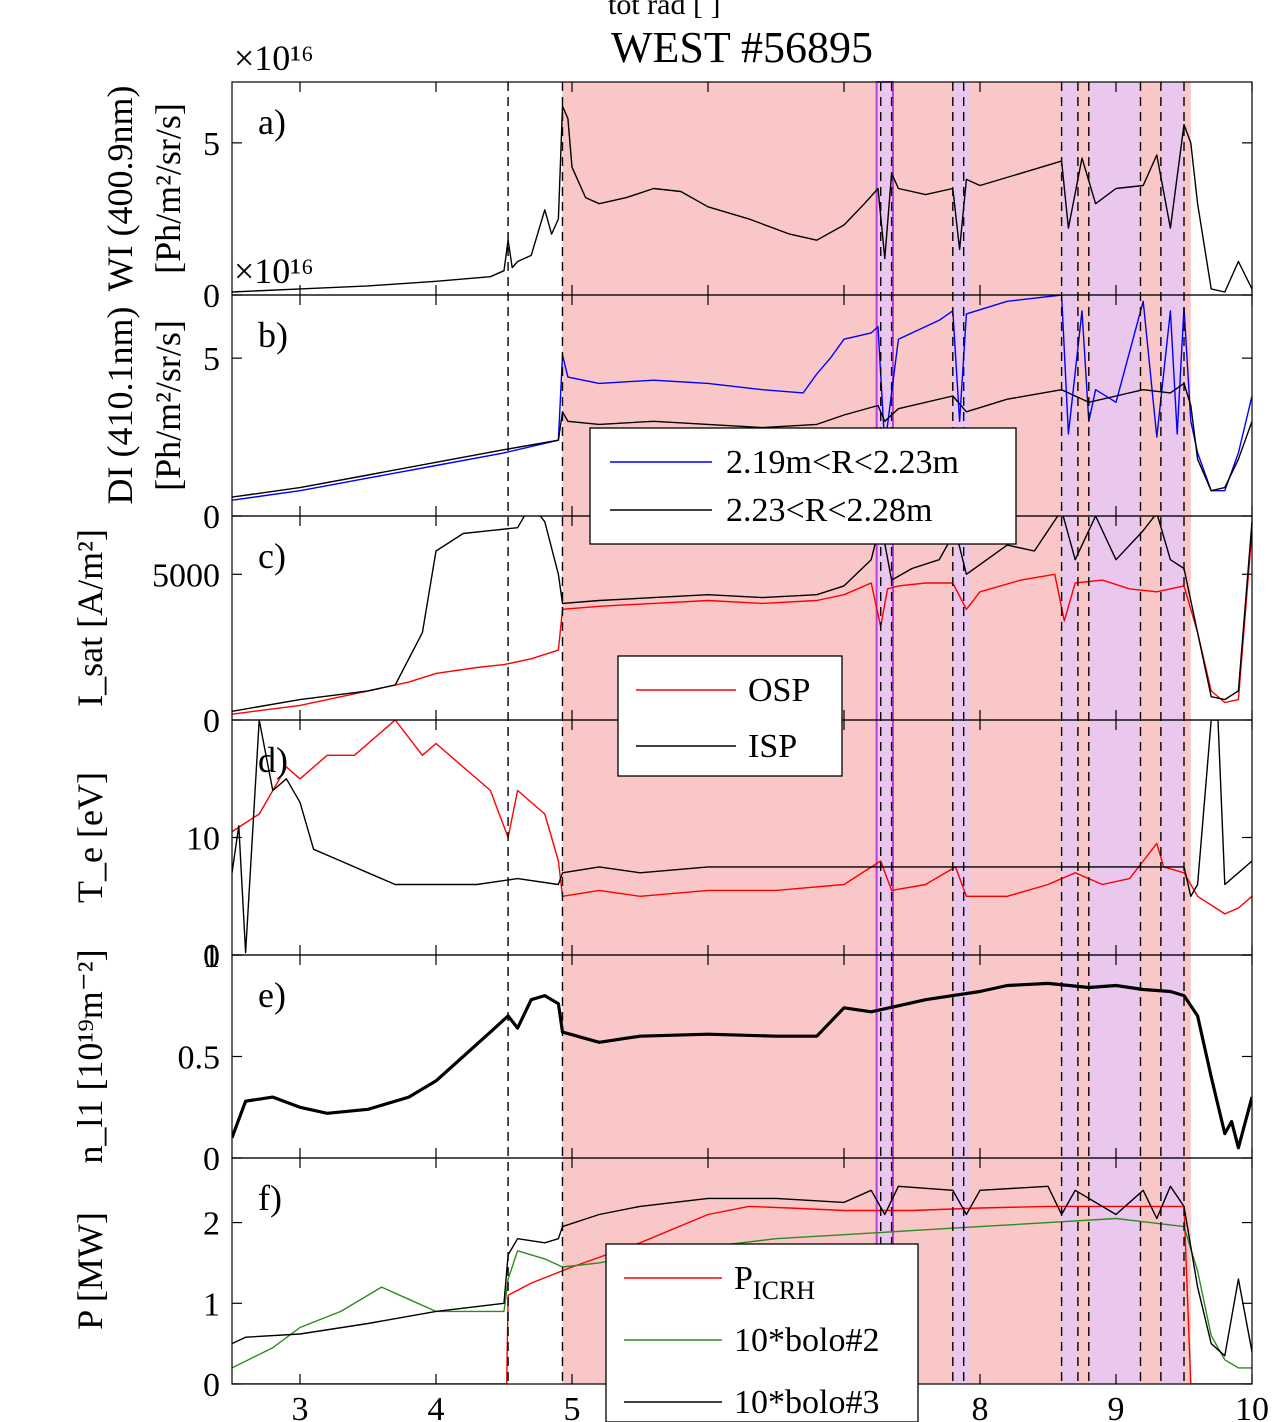 The image size is (1273, 1422). I want to click on panel-label-e: e), so click(272, 995).